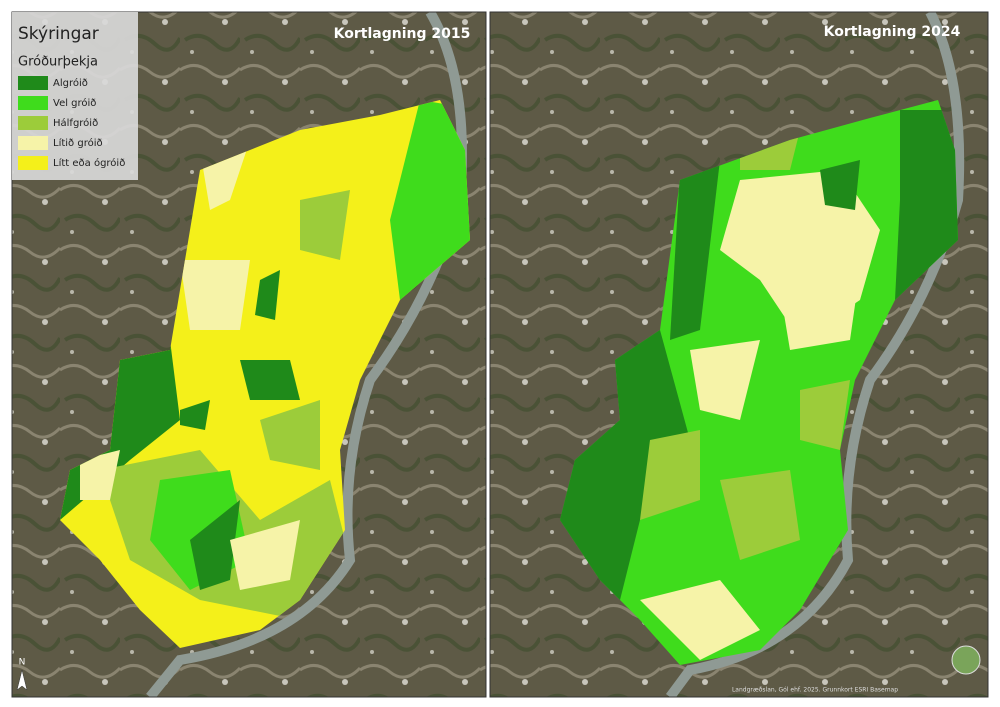 The width and height of the screenshot is (1000, 707). I want to click on legend-title: Skýringar, so click(58, 34).